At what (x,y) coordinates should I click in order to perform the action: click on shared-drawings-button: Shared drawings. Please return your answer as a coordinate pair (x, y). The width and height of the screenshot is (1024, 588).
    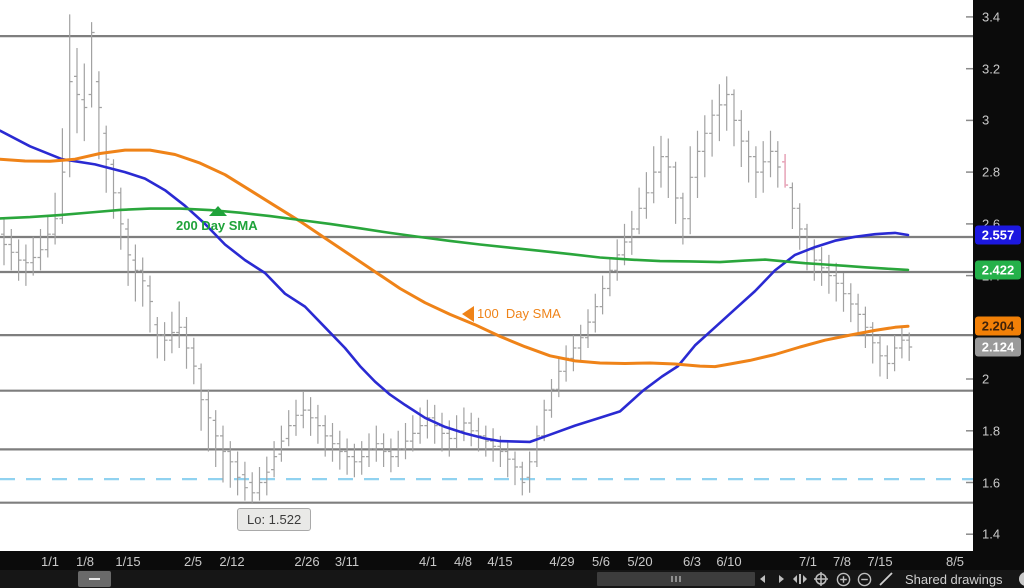
    Looking at the image, I should click on (954, 579).